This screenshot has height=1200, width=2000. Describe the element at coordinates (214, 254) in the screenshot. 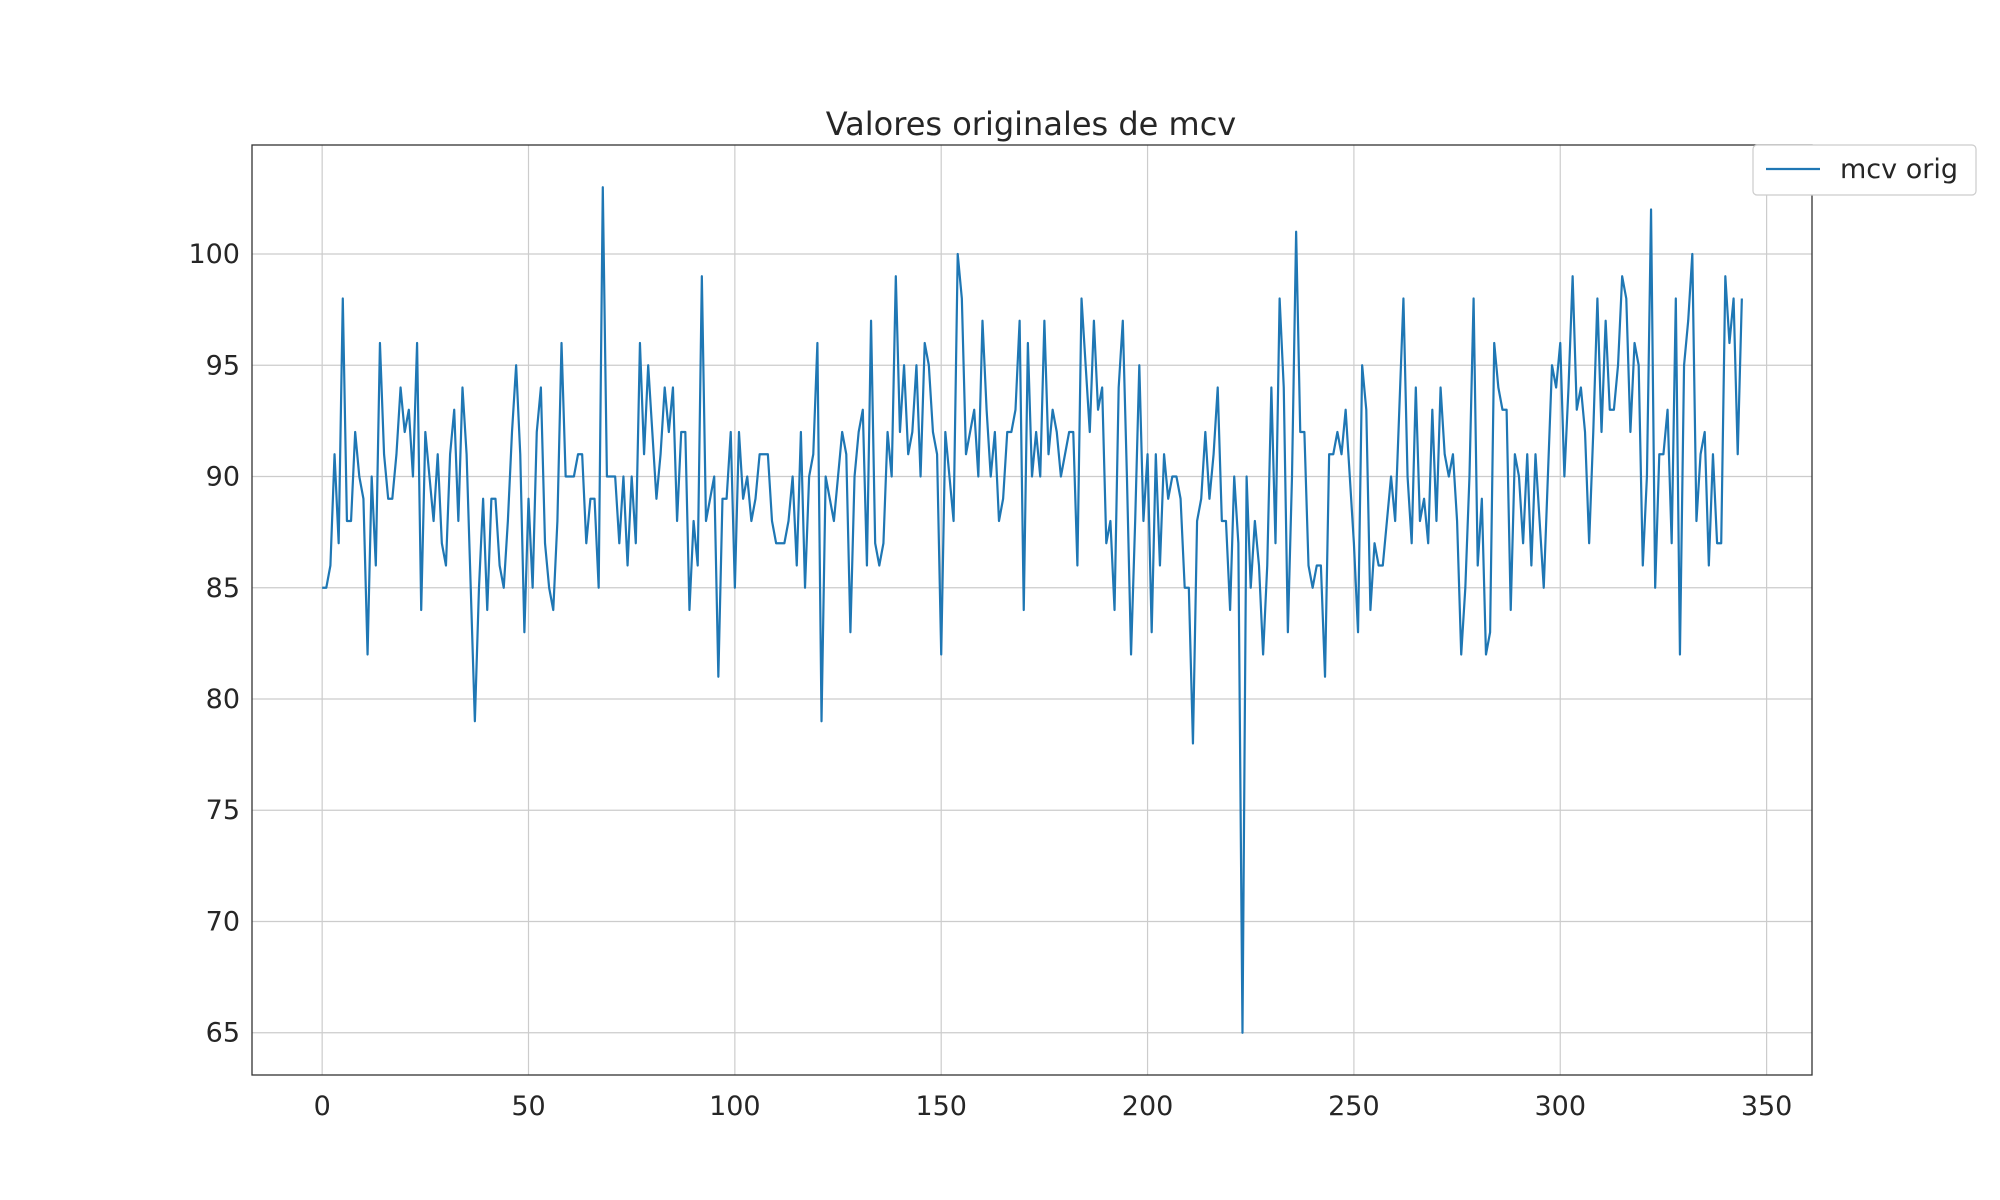

I see `y-tick-label-100: 100` at that location.